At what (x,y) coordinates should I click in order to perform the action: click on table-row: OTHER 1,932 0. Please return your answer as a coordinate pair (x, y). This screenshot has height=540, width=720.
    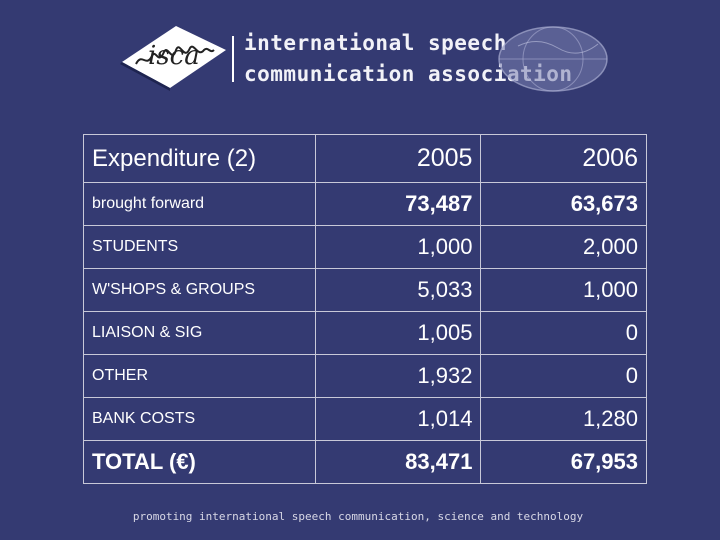
    Looking at the image, I should click on (365, 376).